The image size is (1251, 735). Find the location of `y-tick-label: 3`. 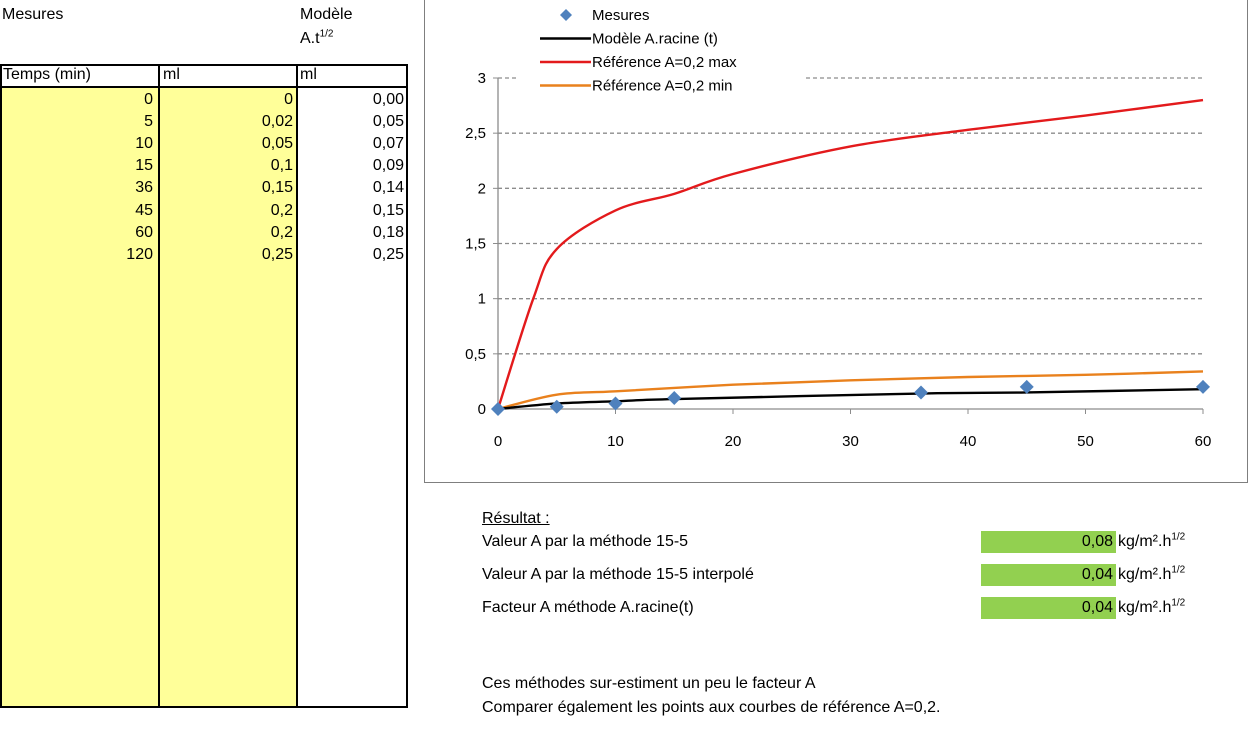

y-tick-label: 3 is located at coordinates (482, 78).